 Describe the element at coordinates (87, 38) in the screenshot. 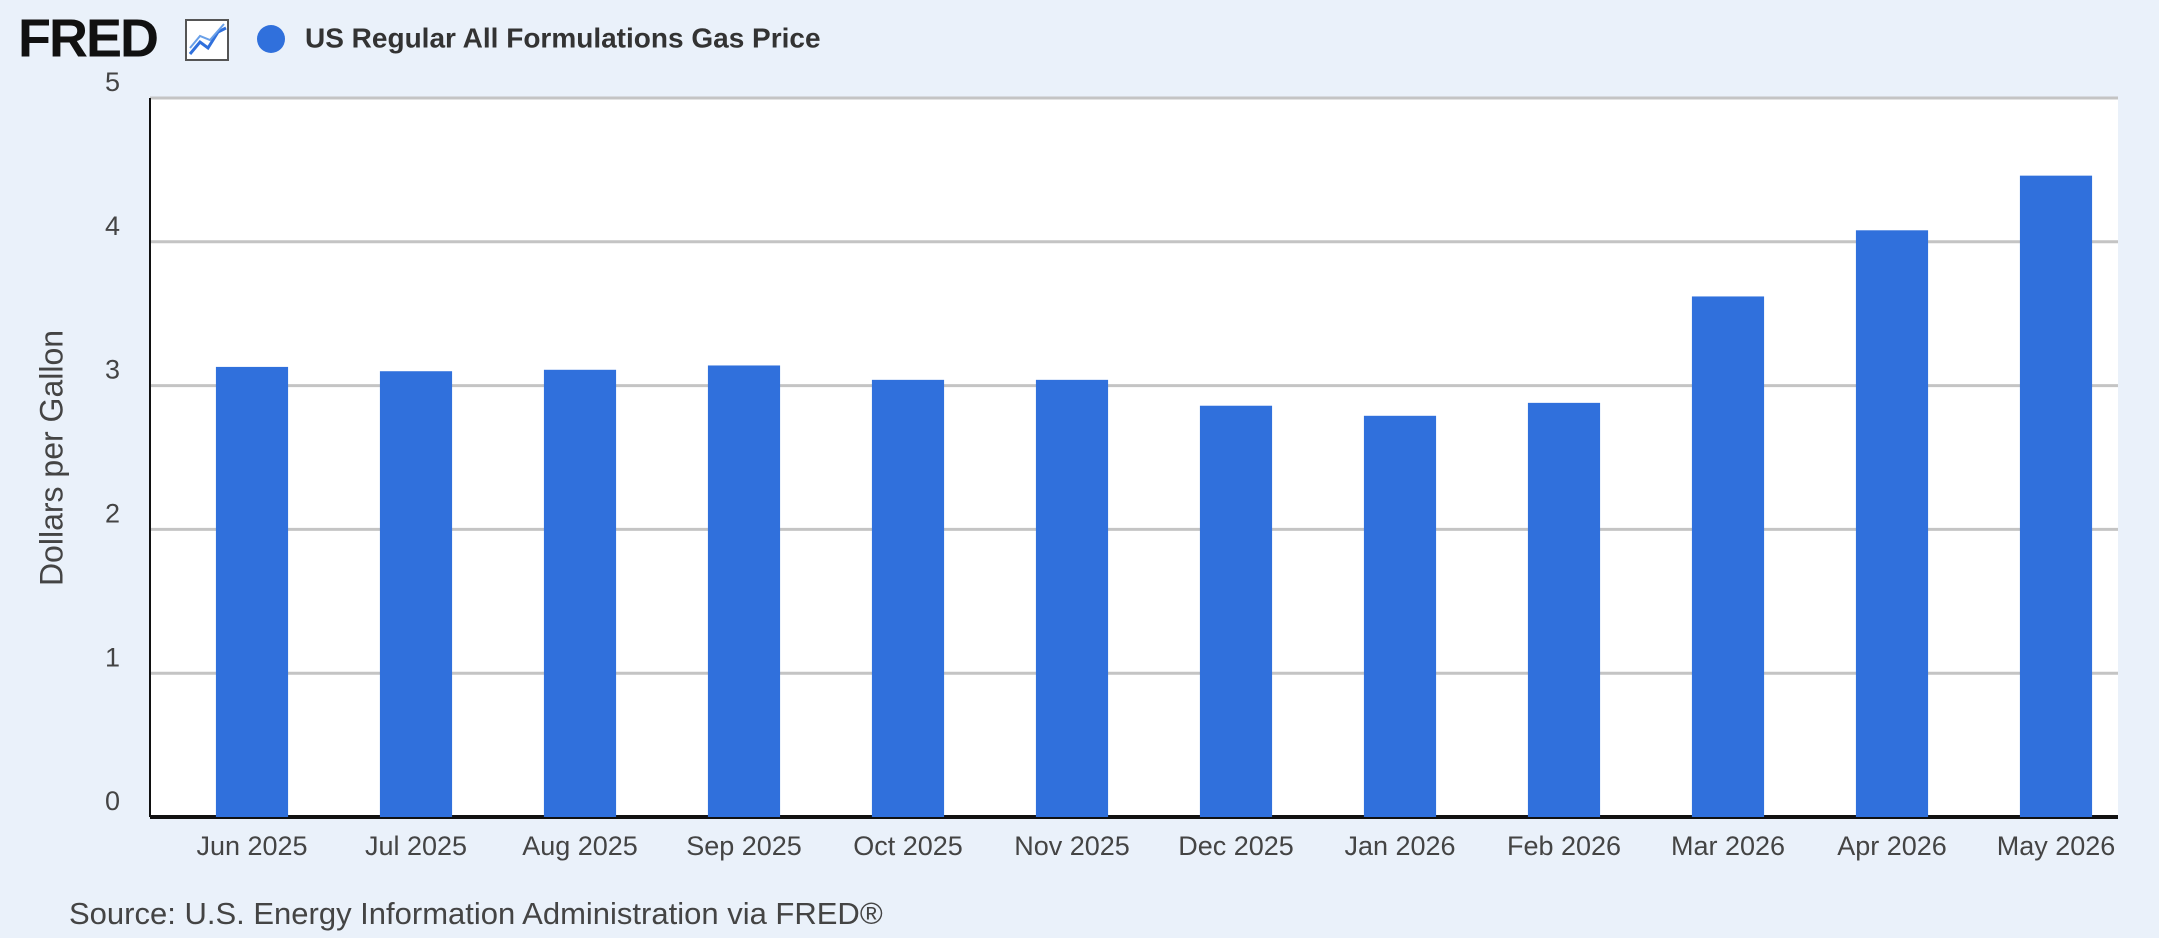

I see `logo: FRED` at that location.